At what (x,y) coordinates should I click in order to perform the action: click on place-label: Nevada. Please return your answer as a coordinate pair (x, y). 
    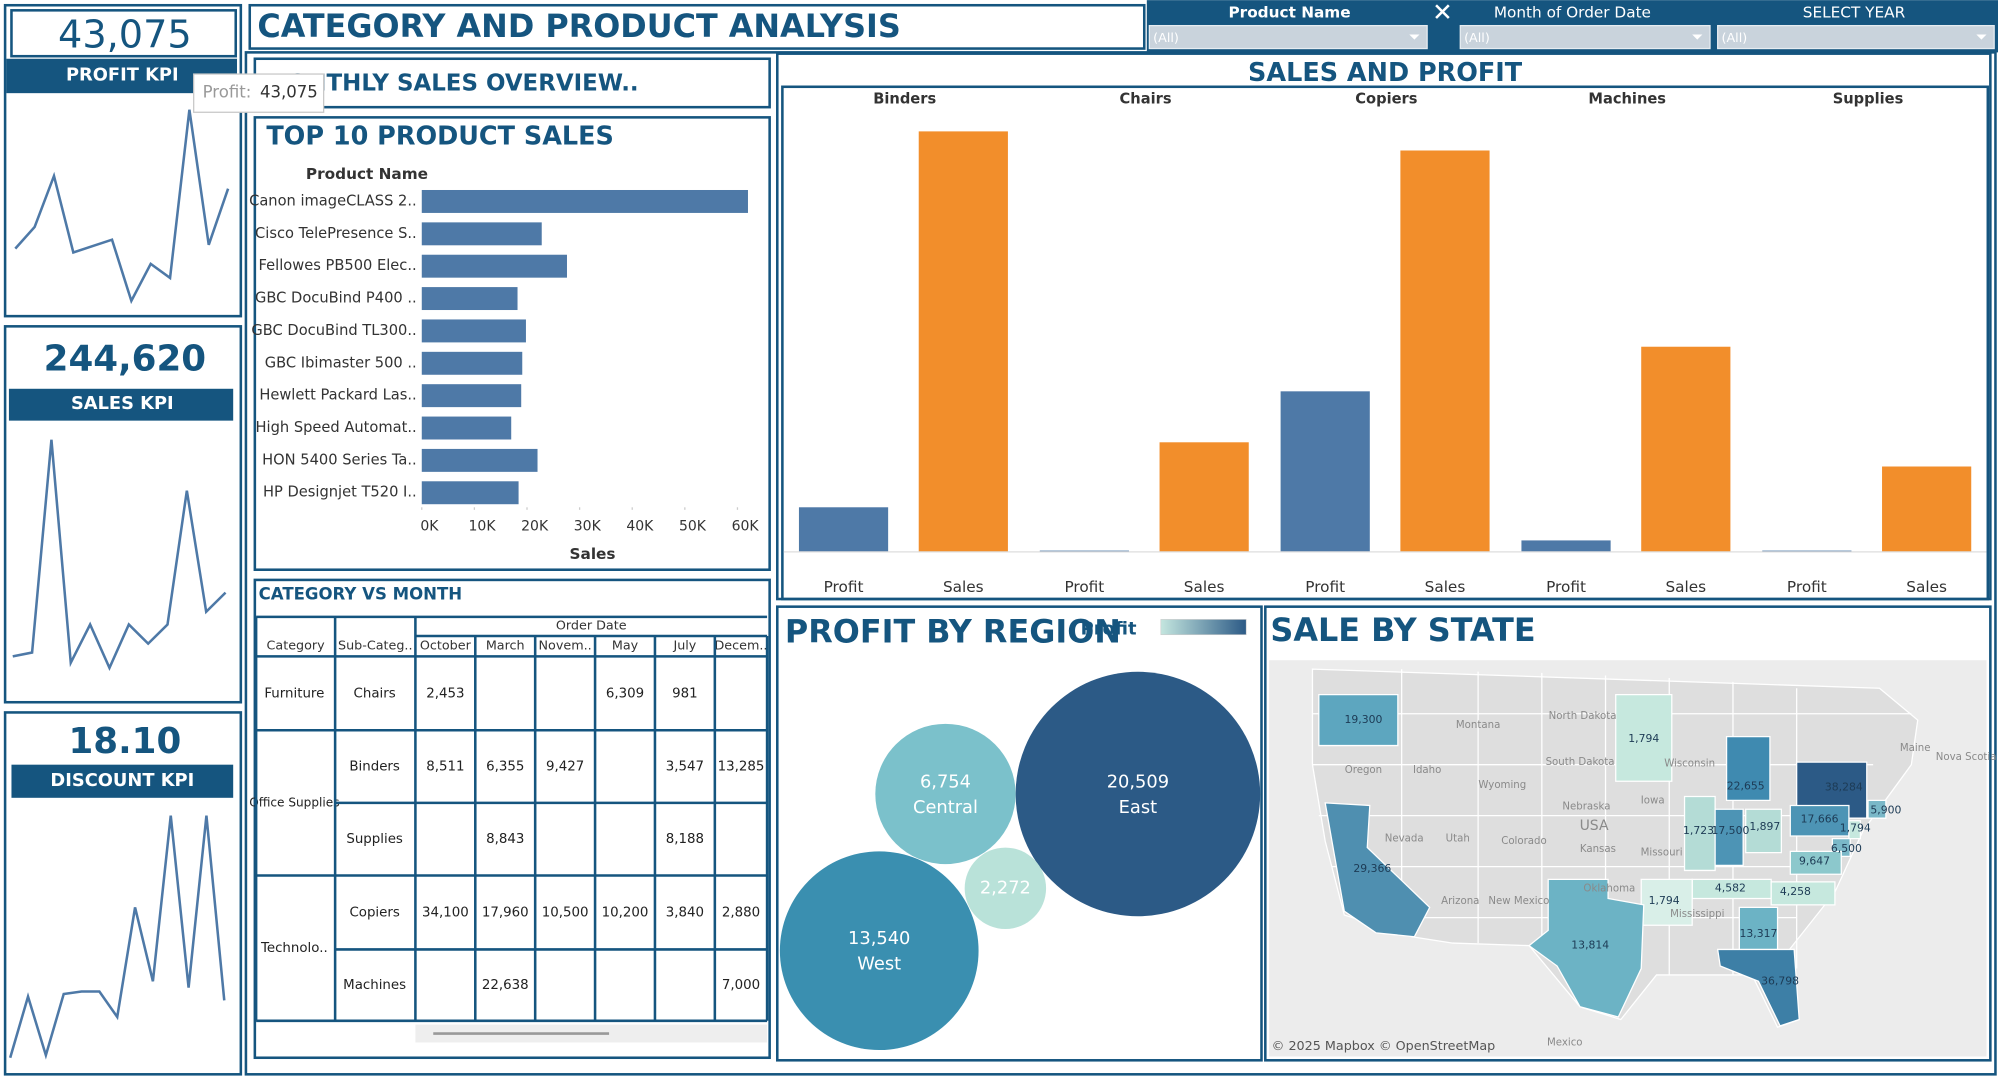
    Looking at the image, I should click on (1404, 839).